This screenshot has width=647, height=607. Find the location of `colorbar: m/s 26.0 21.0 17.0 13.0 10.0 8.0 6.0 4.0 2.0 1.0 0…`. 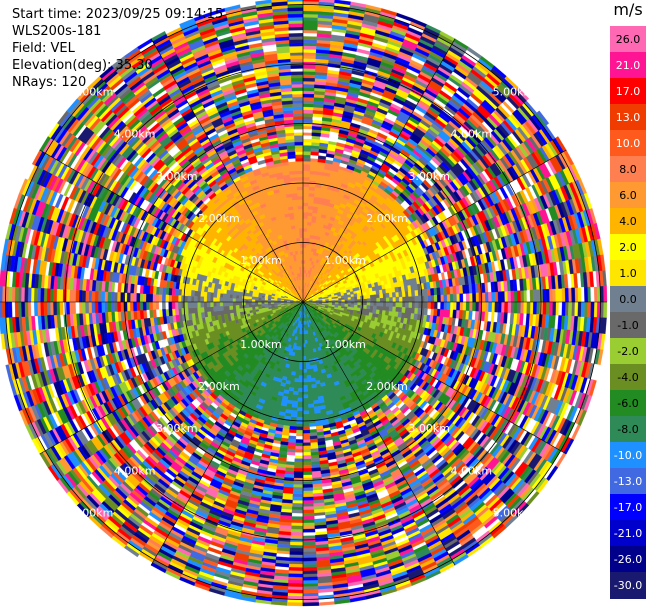

colorbar: m/s 26.0 21.0 17.0 13.0 10.0 8.0 6.0 4.0 2.0 1.0 0… is located at coordinates (628, 303).